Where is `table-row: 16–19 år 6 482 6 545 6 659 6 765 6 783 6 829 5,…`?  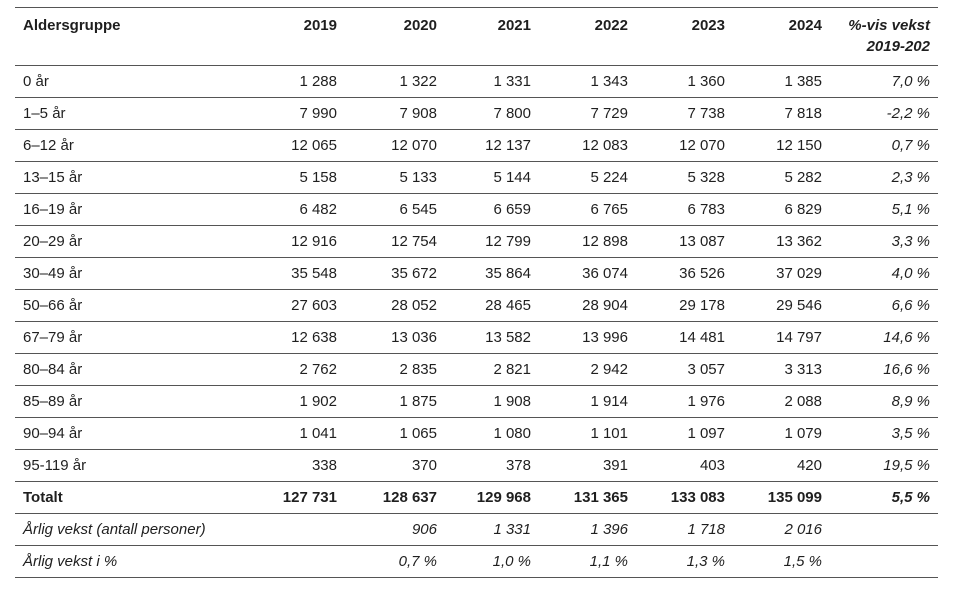 table-row: 16–19 år 6 482 6 545 6 659 6 765 6 783 6 829 5,… is located at coordinates (476, 209).